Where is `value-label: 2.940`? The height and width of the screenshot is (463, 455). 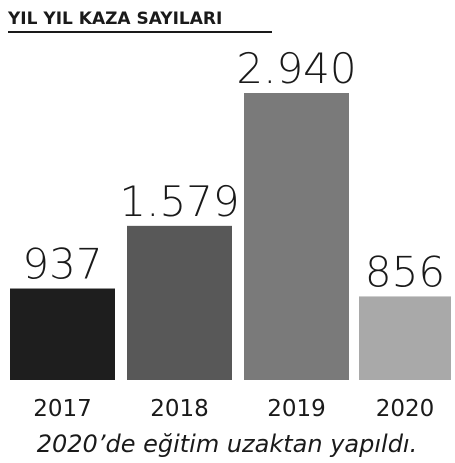 value-label: 2.940 is located at coordinates (296, 68).